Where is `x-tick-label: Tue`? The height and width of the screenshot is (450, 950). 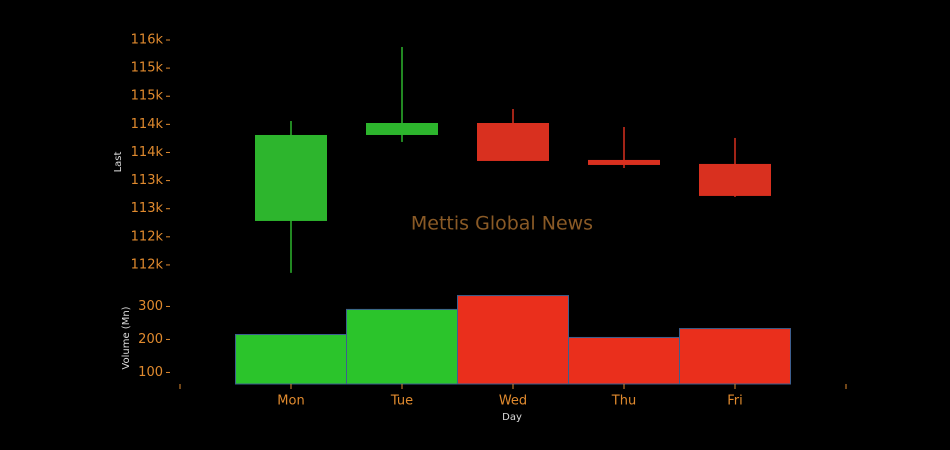
x-tick-label: Tue is located at coordinates (401, 401).